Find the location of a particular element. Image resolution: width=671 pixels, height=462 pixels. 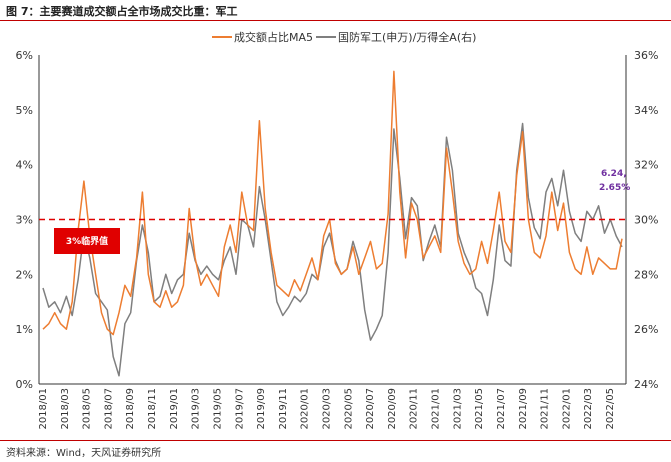

x-tick-label: 2021/07 is located at coordinates (501, 409).